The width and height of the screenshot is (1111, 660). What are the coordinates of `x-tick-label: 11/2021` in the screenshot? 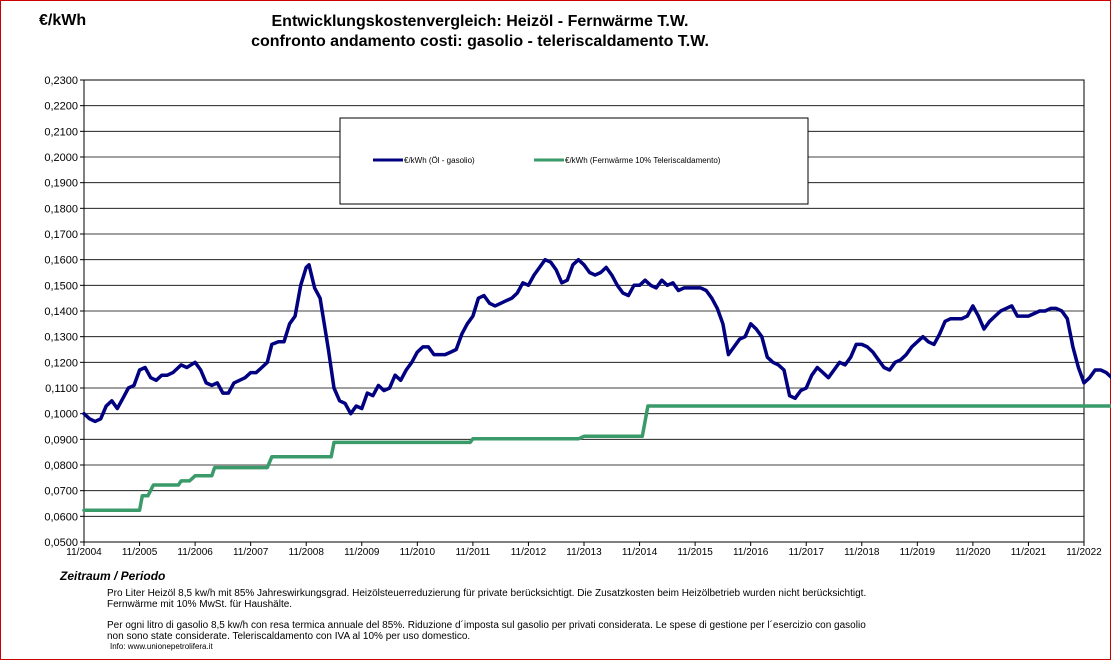 It's located at (1029, 552).